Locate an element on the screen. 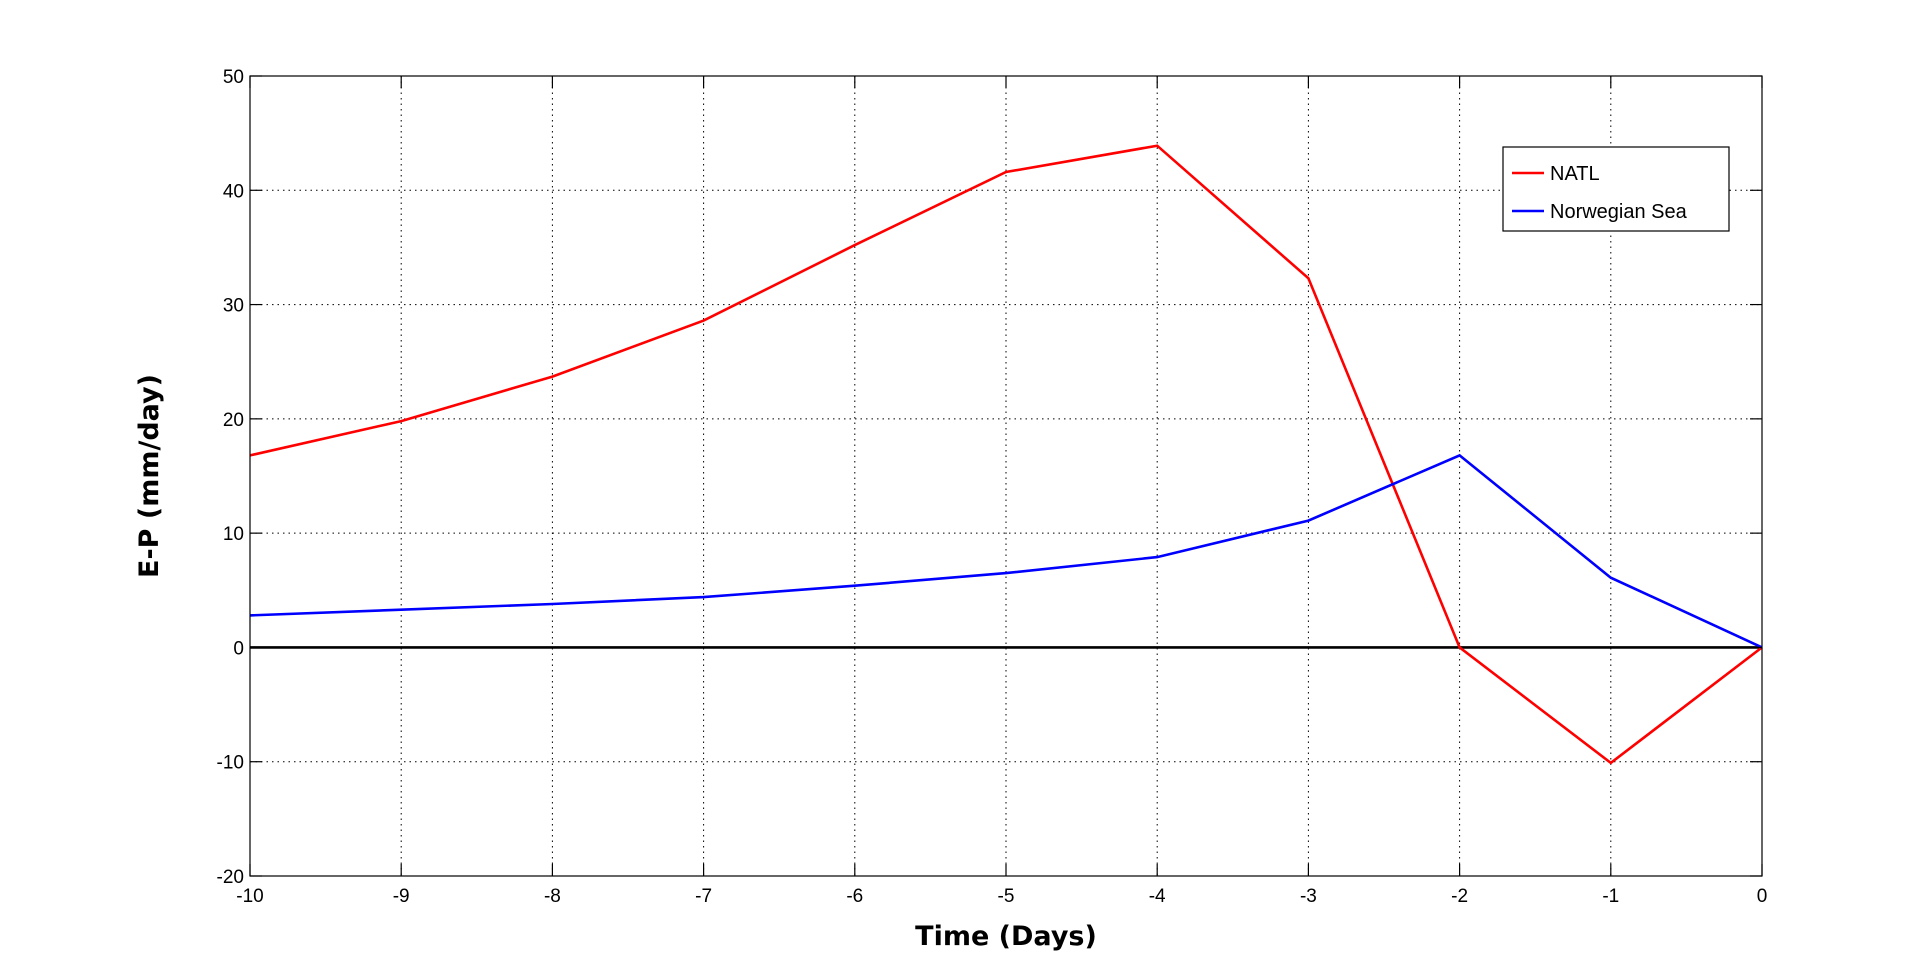 Image resolution: width=1920 pixels, height=969 pixels. x-tick-label: -6 is located at coordinates (854, 896).